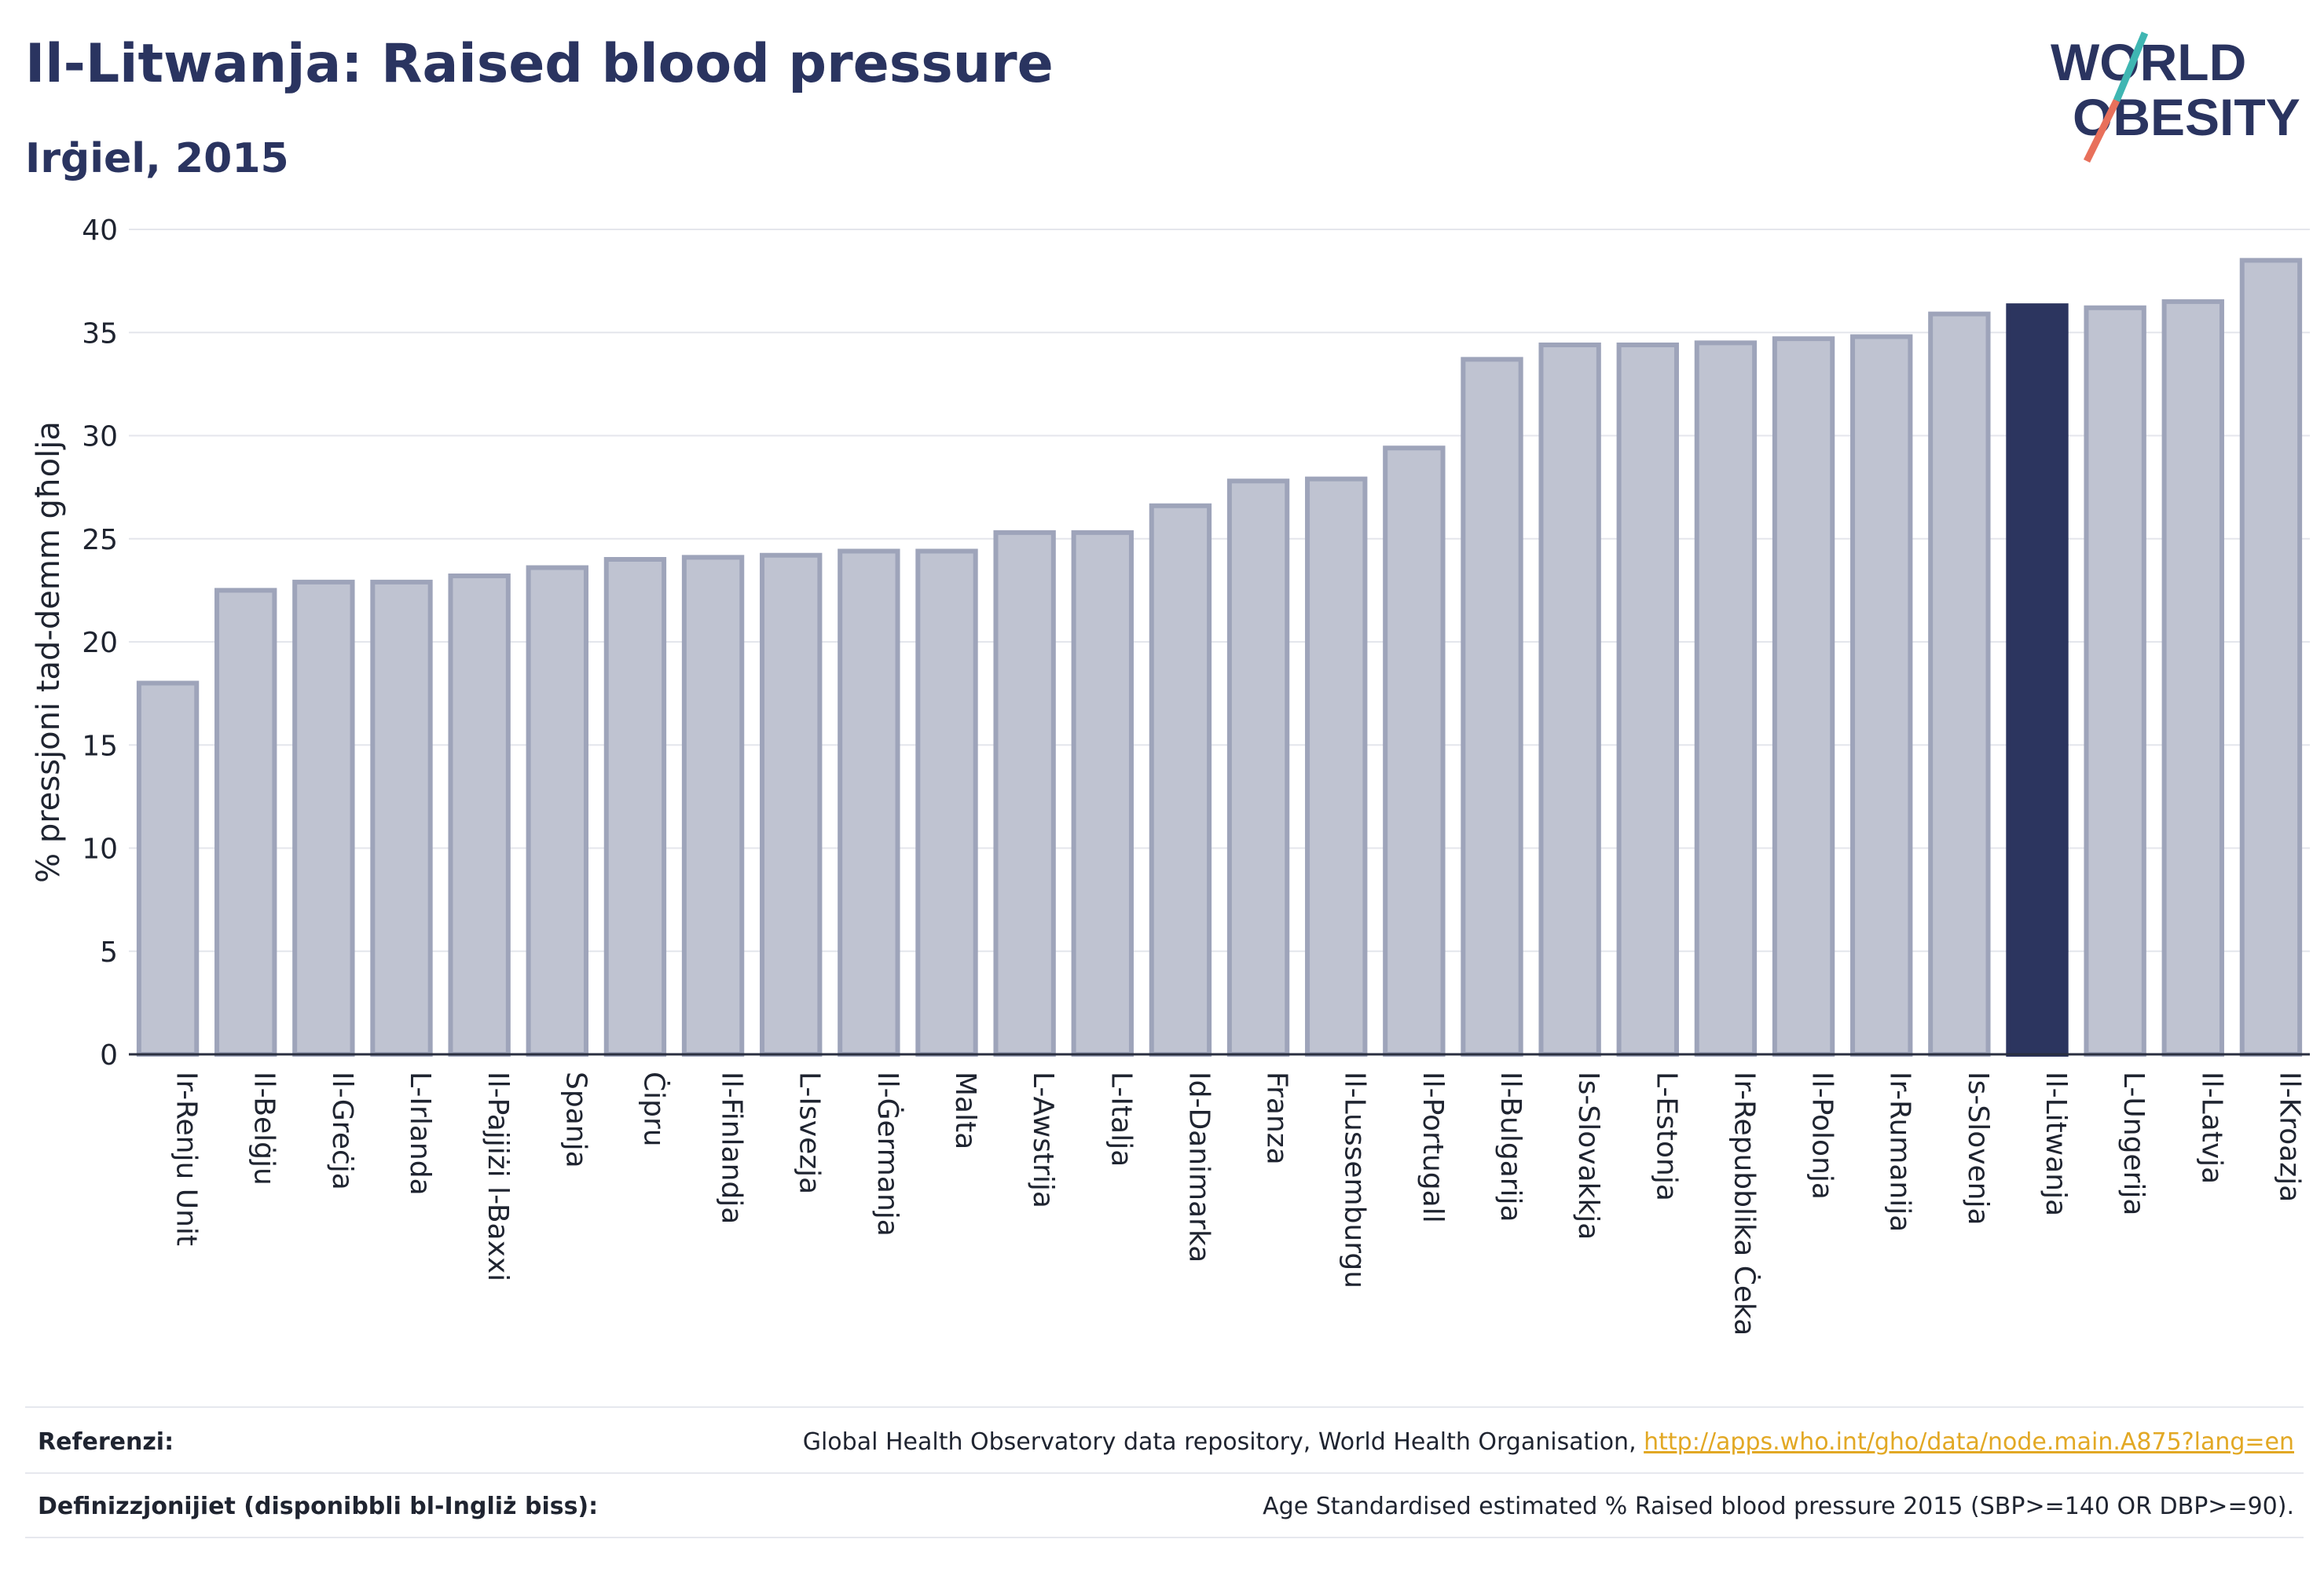 The image size is (2324, 1576). I want to click on logo-slash-coral, so click(2102, 131).